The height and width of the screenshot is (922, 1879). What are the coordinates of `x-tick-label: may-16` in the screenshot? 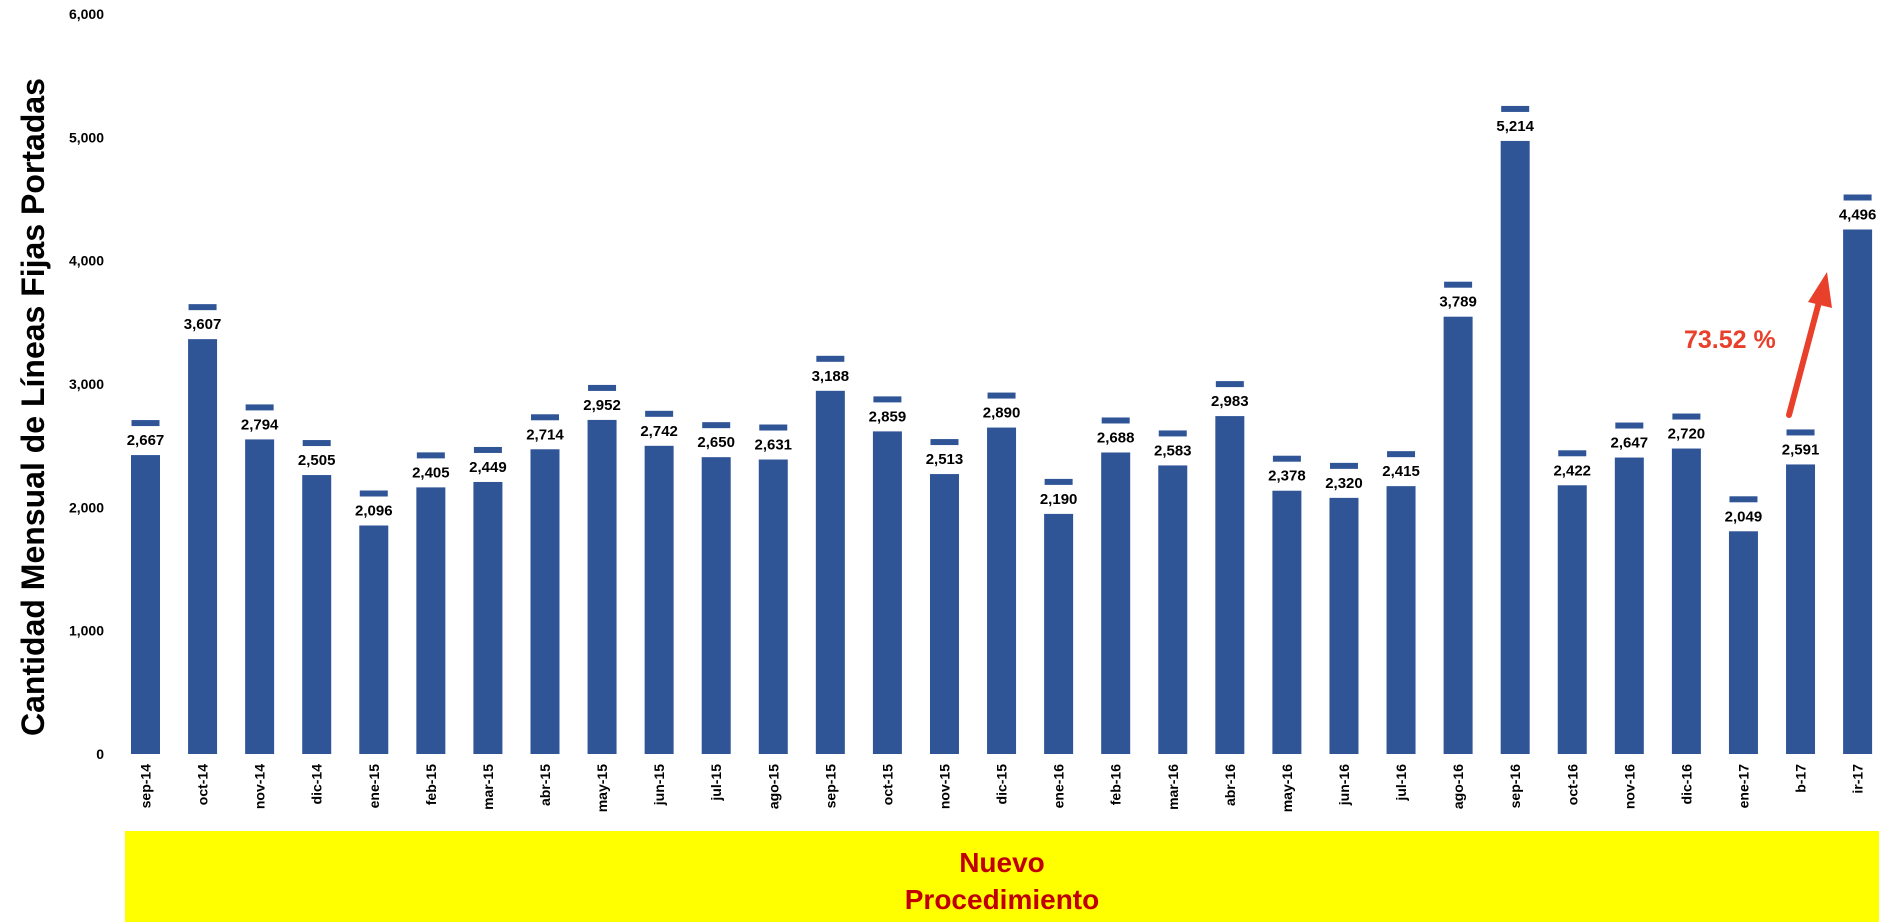 It's located at (1287, 788).